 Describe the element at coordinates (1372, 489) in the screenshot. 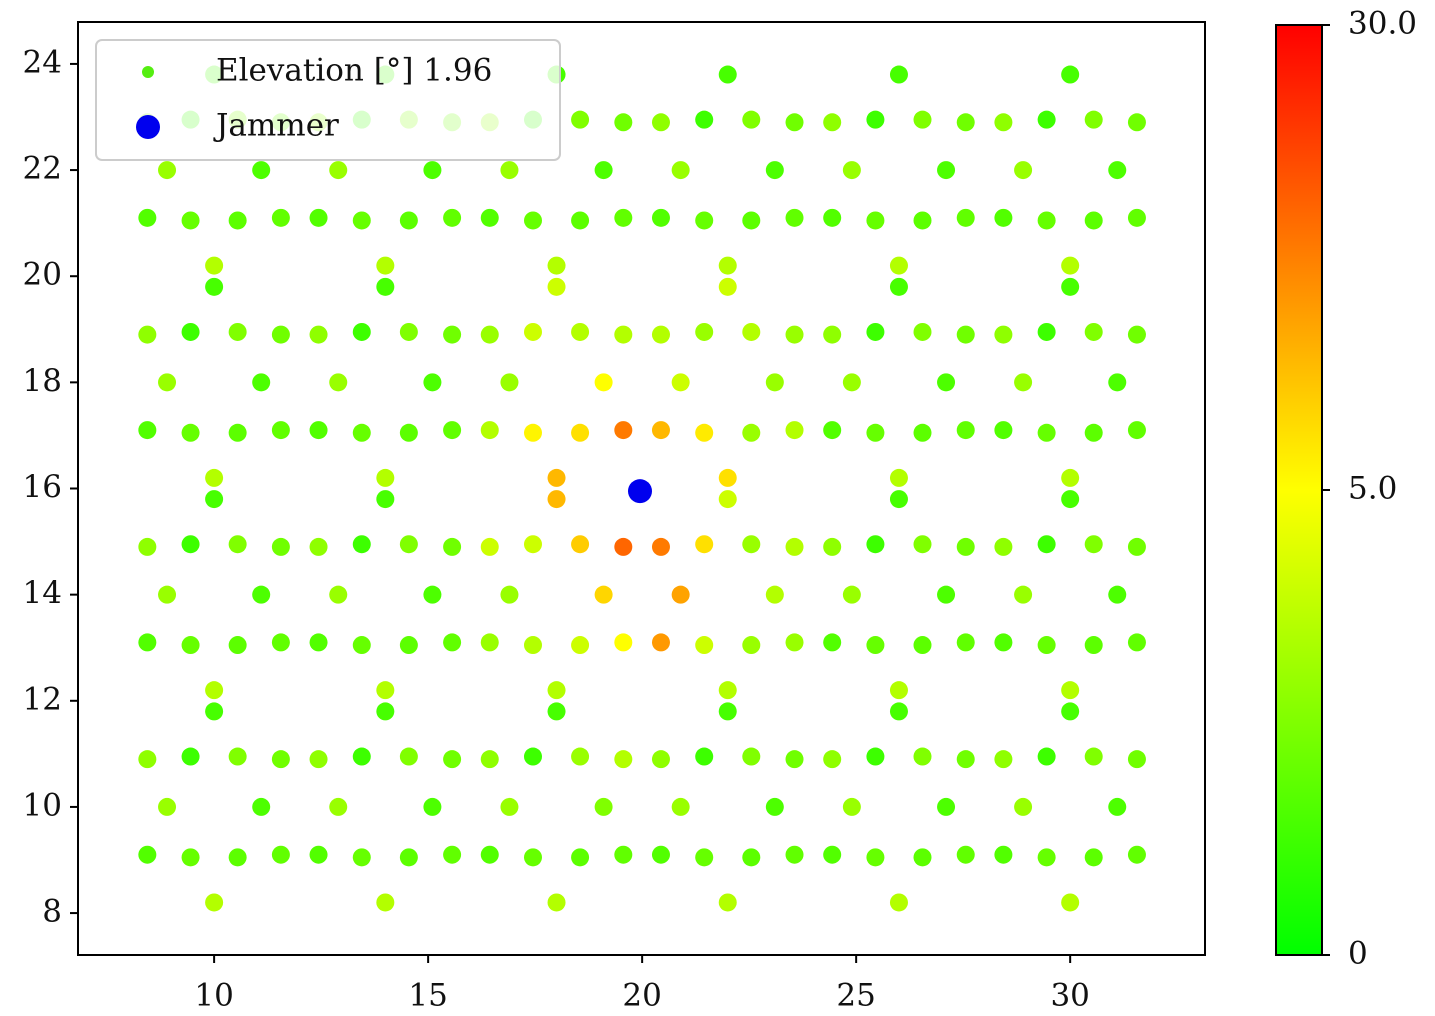

I see `colorbar-tick-label: 5.0` at that location.